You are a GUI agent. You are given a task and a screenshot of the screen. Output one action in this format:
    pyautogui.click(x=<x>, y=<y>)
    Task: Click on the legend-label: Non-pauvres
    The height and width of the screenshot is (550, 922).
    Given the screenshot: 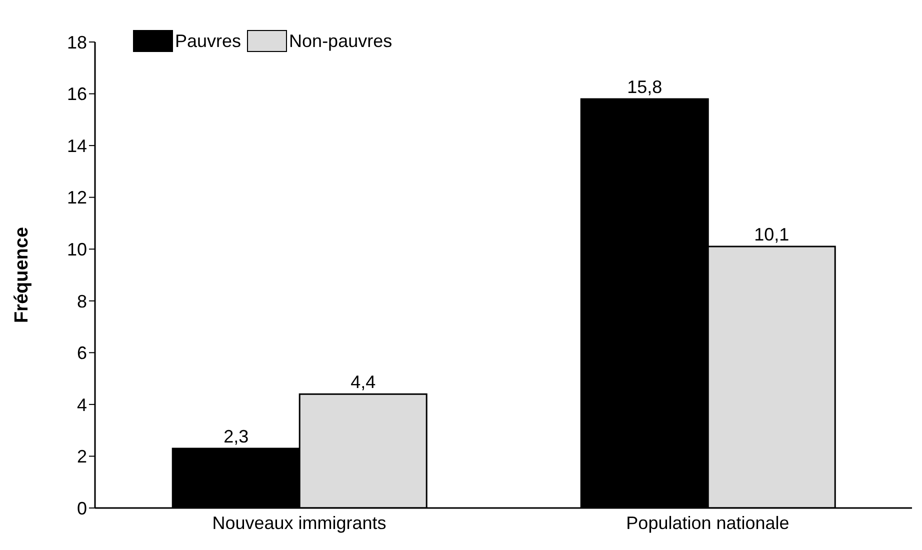 What is the action you would take?
    pyautogui.click(x=340, y=41)
    